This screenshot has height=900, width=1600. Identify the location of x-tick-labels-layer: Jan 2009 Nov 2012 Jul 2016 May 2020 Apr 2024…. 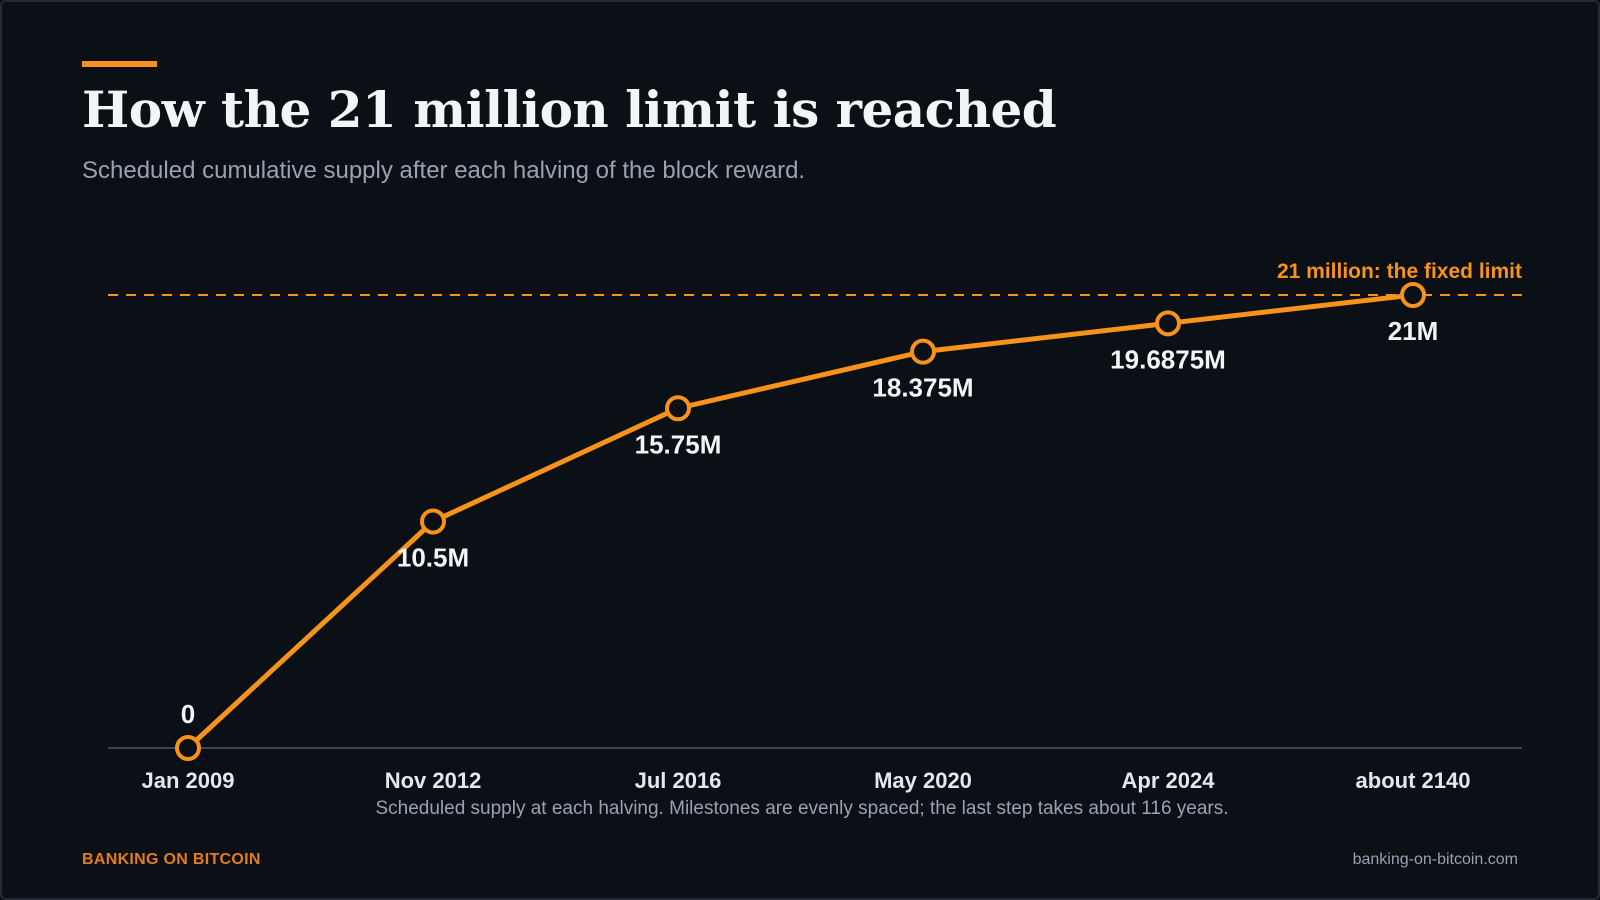
(806, 780).